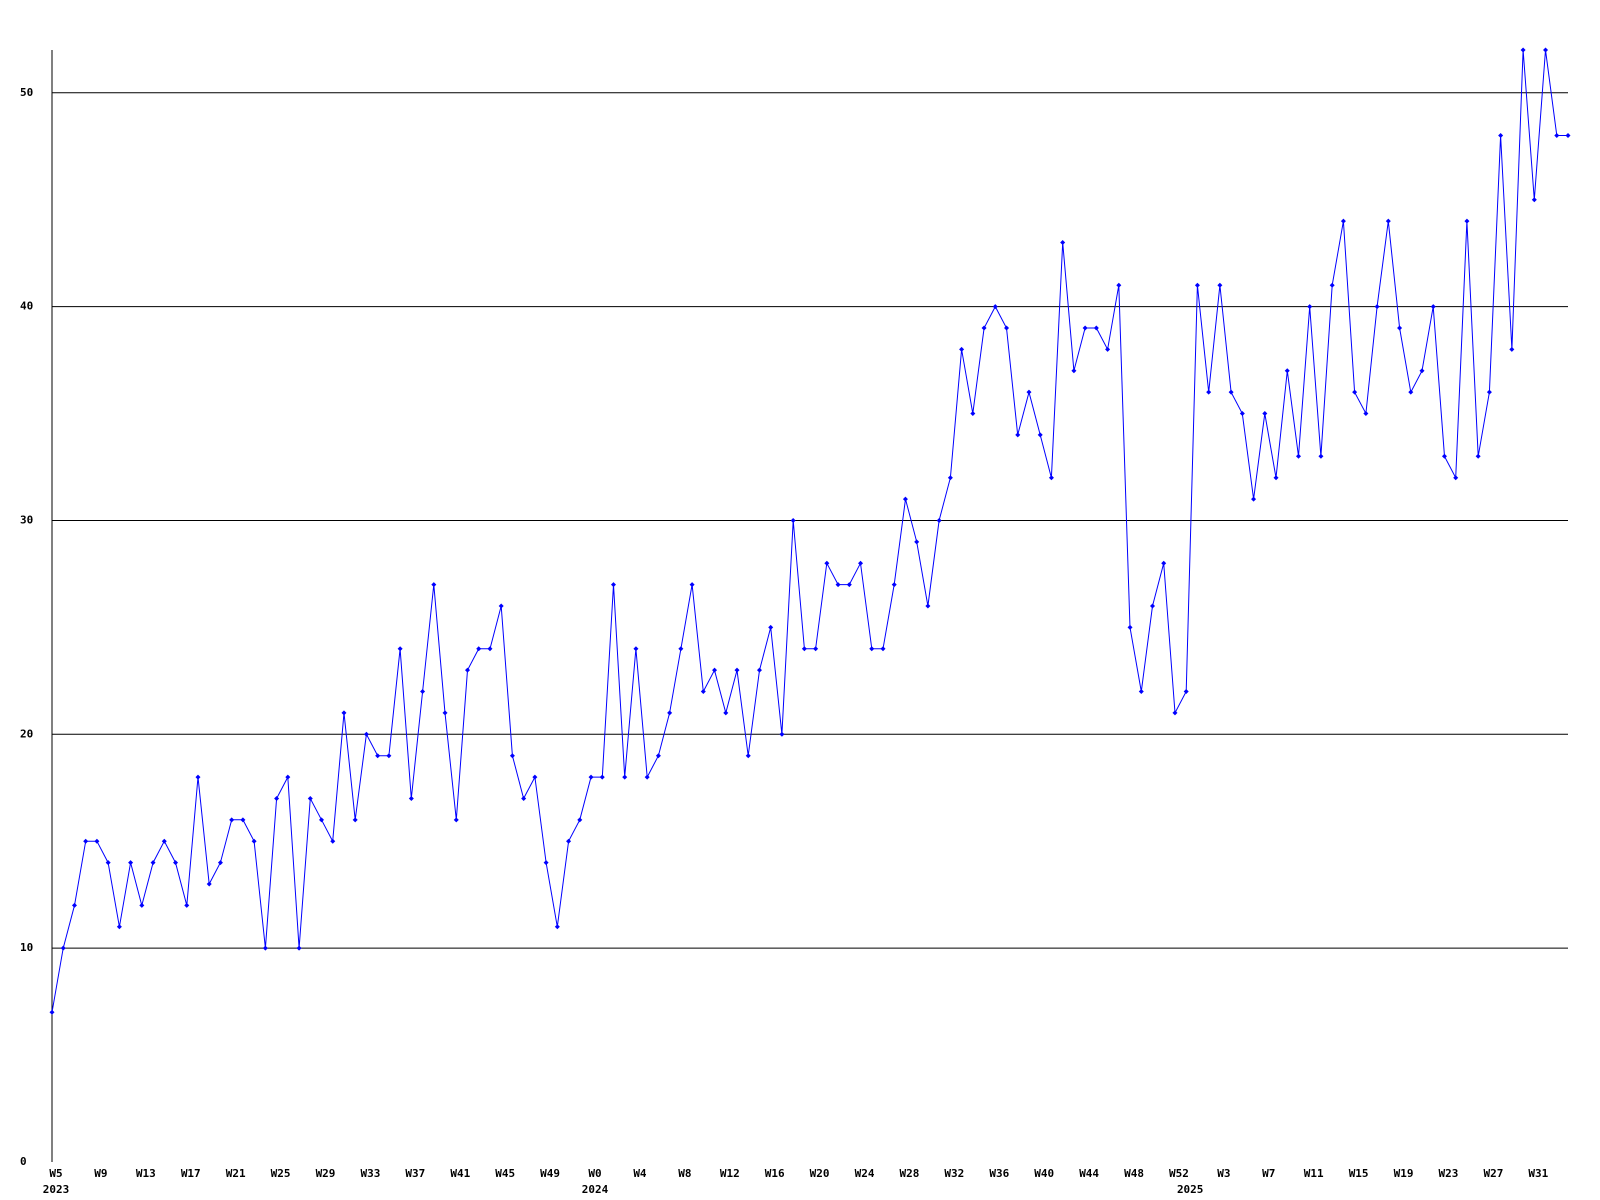  What do you see at coordinates (370, 1173) in the screenshot?
I see `x-tick-label: W33` at bounding box center [370, 1173].